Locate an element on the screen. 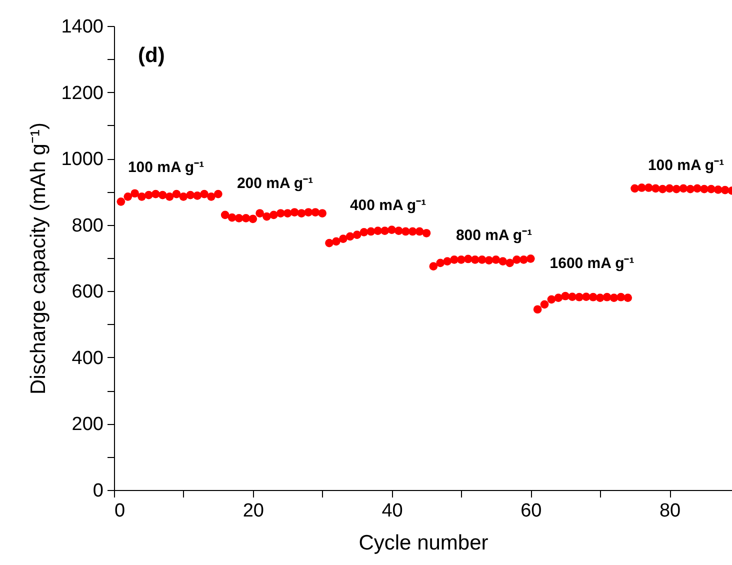 The width and height of the screenshot is (732, 565). y-tick-label: 1000 is located at coordinates (82, 159).